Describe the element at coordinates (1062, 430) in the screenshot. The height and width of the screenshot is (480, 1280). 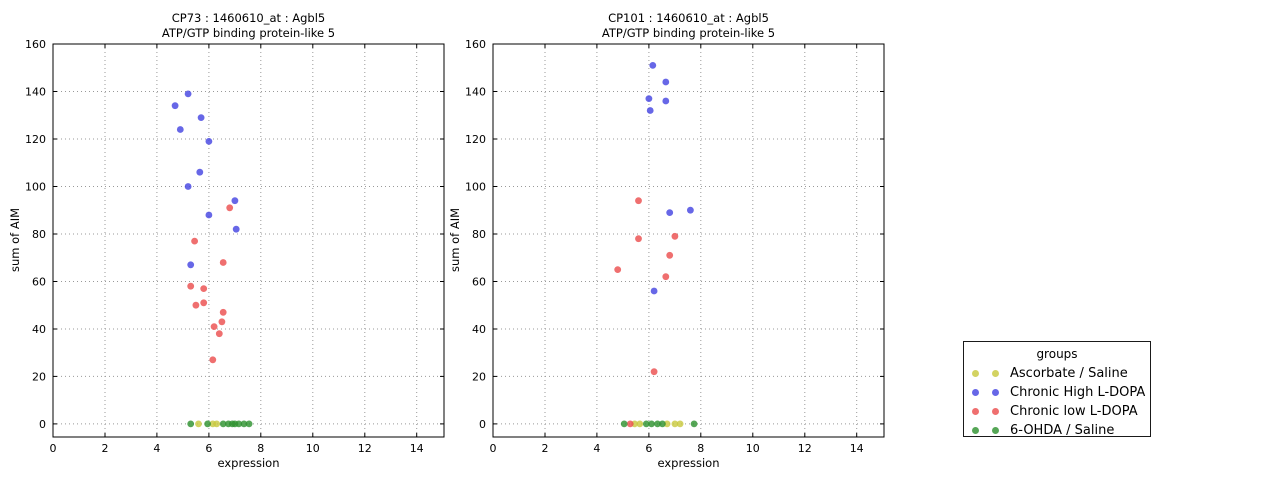
I see `legend-entry-label: 6-OHDA / Saline` at that location.